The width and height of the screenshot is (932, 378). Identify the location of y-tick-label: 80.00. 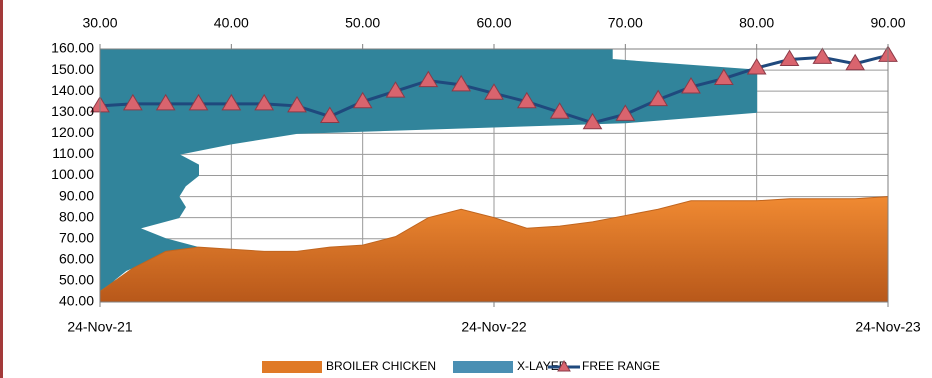
(76, 216).